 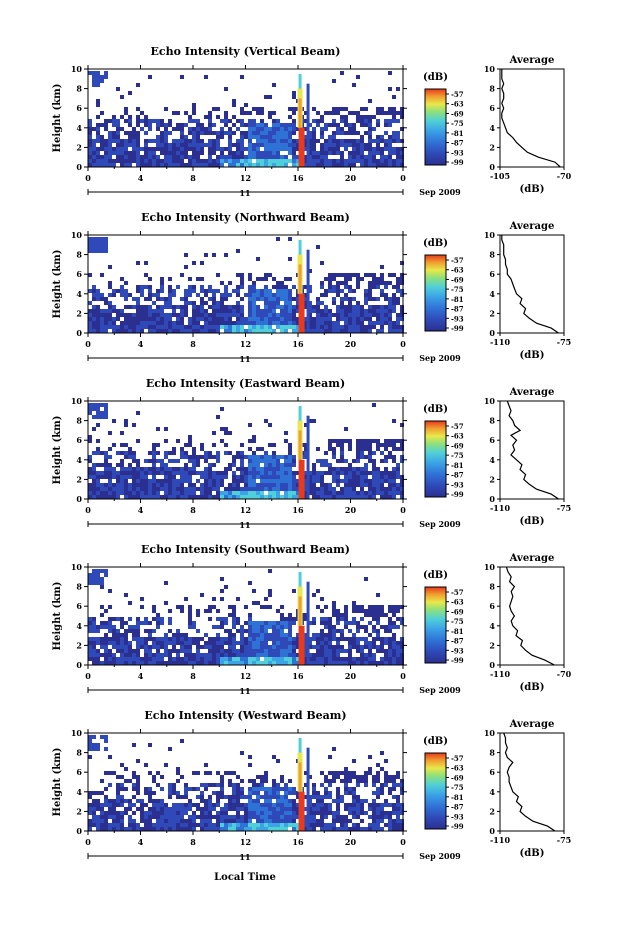 I want to click on x-tick-label: 20, so click(x=351, y=344).